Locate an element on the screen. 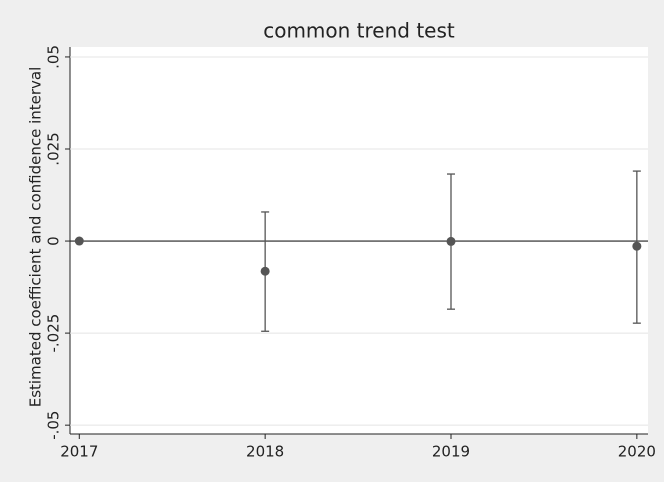 Image resolution: width=664 pixels, height=482 pixels. x-tick-label: 2020 is located at coordinates (637, 452).